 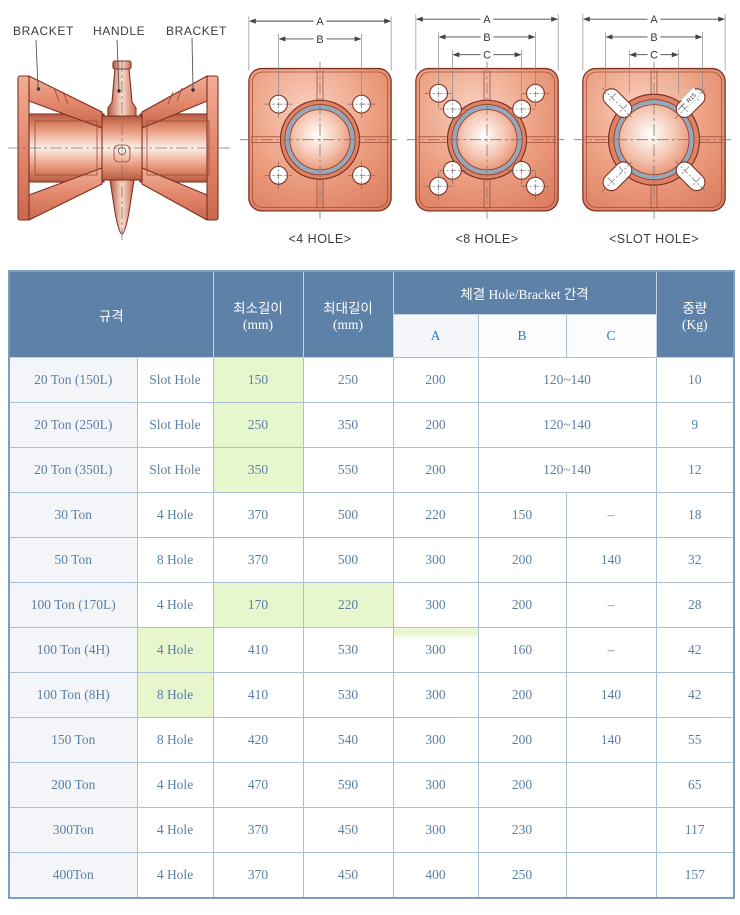 I want to click on header-min-length-unit: (mm), so click(x=258, y=324).